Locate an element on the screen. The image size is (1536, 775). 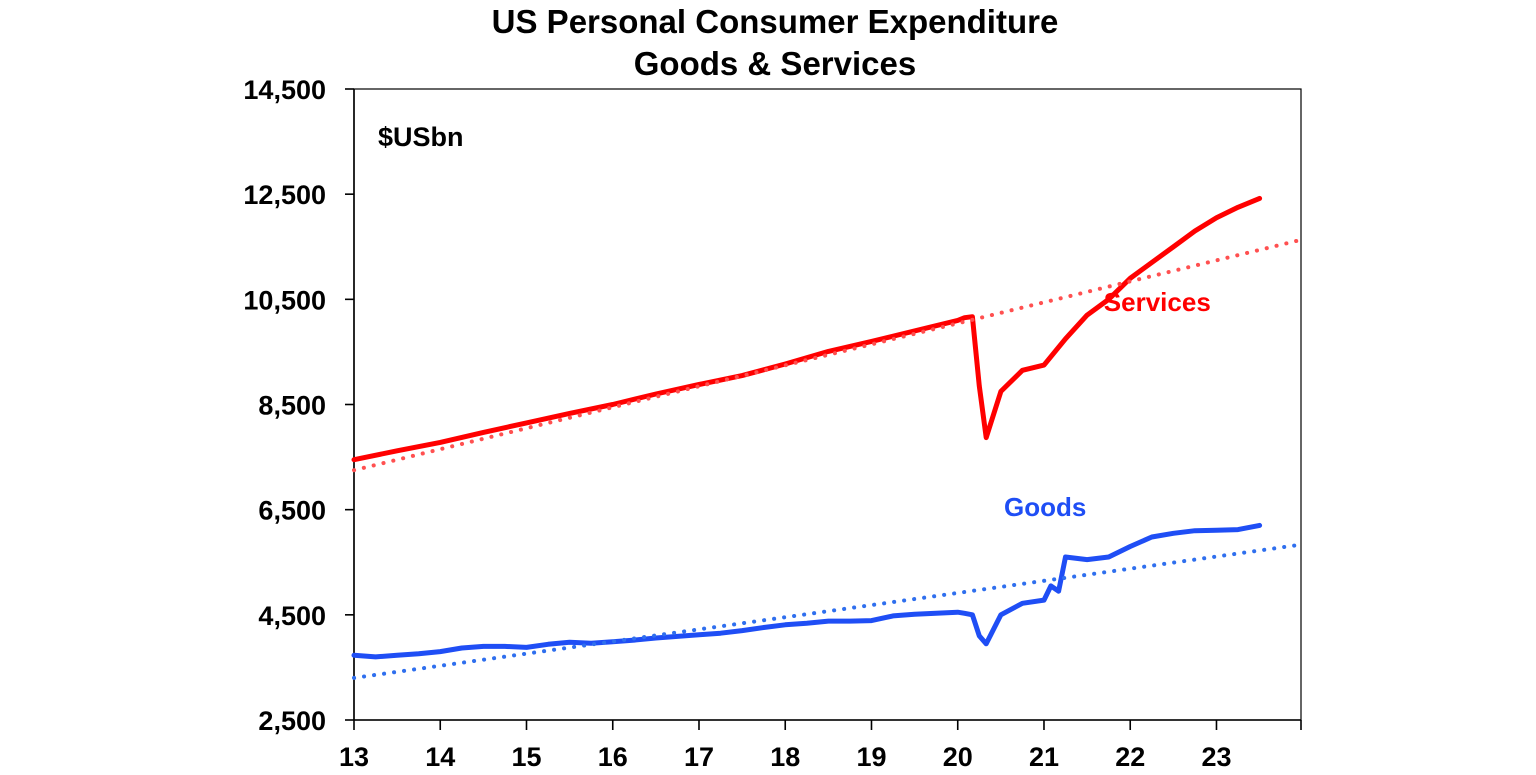
x-tick-label: 18 is located at coordinates (785, 757).